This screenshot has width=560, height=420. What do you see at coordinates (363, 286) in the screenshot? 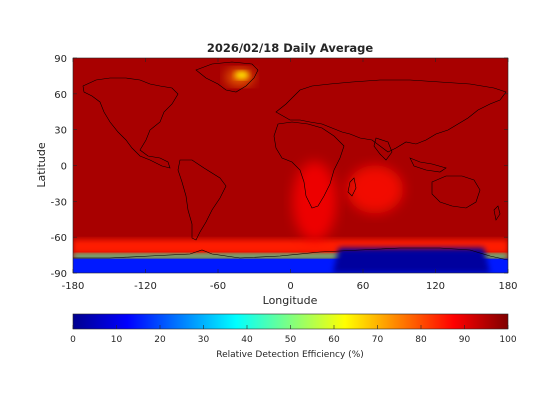
I see `x-tick-label: 60` at bounding box center [363, 286].